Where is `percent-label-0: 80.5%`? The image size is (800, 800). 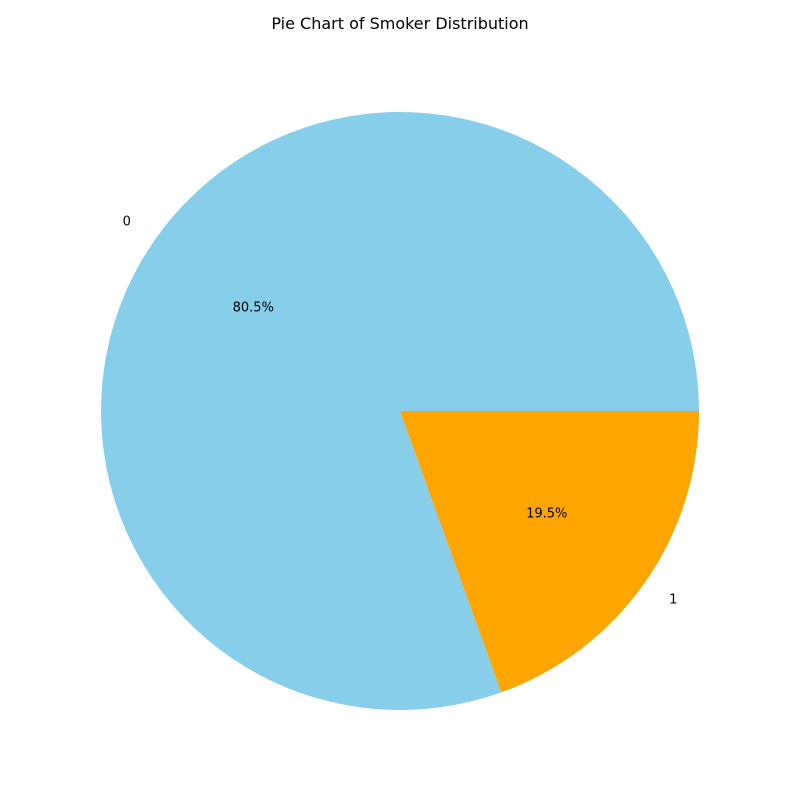
percent-label-0: 80.5% is located at coordinates (253, 307).